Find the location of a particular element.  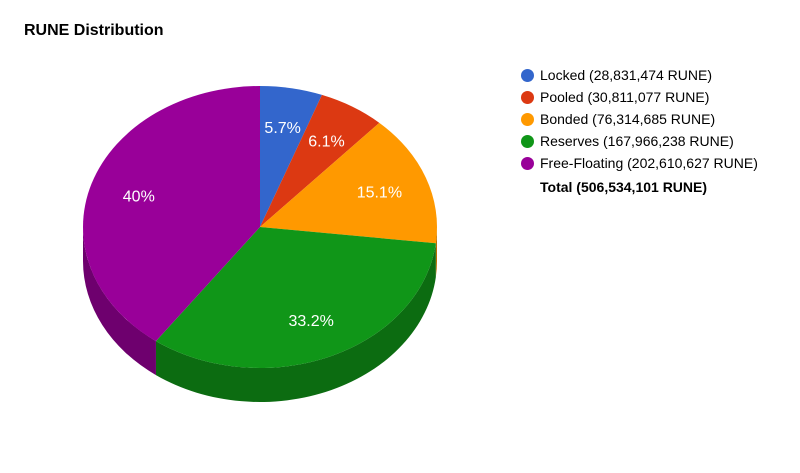

pie-slice-locked is located at coordinates (291, 156).